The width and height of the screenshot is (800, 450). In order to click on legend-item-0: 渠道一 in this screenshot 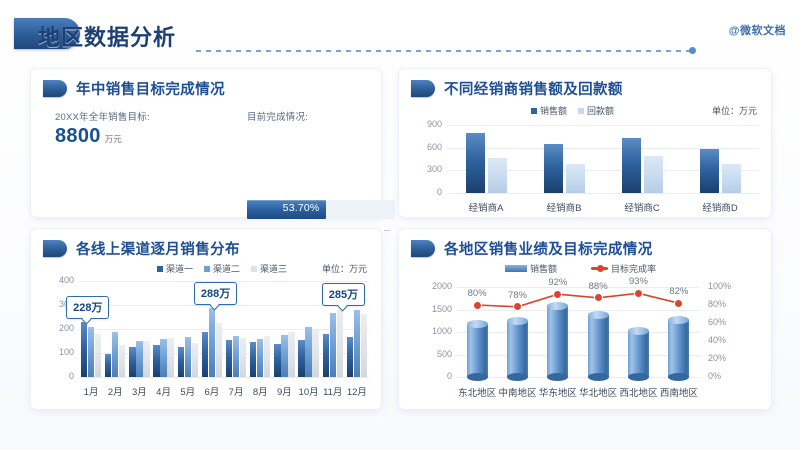, I will do `click(175, 268)`.